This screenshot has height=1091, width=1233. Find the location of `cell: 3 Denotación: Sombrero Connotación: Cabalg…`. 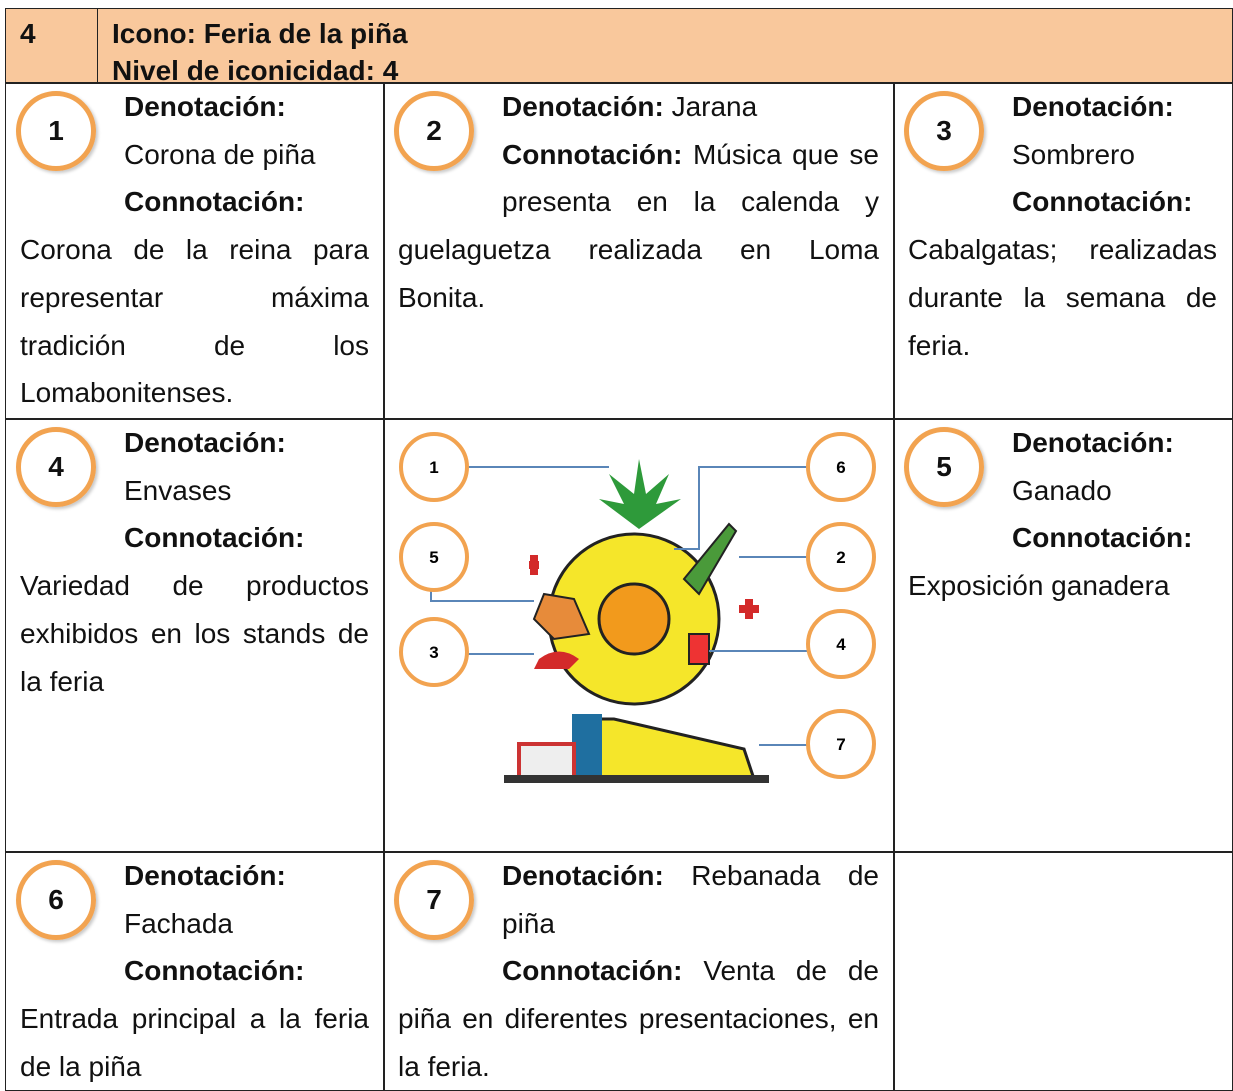

cell: 3 Denotación: Sombrero Connotación: Cabalg… is located at coordinates (1063, 251).